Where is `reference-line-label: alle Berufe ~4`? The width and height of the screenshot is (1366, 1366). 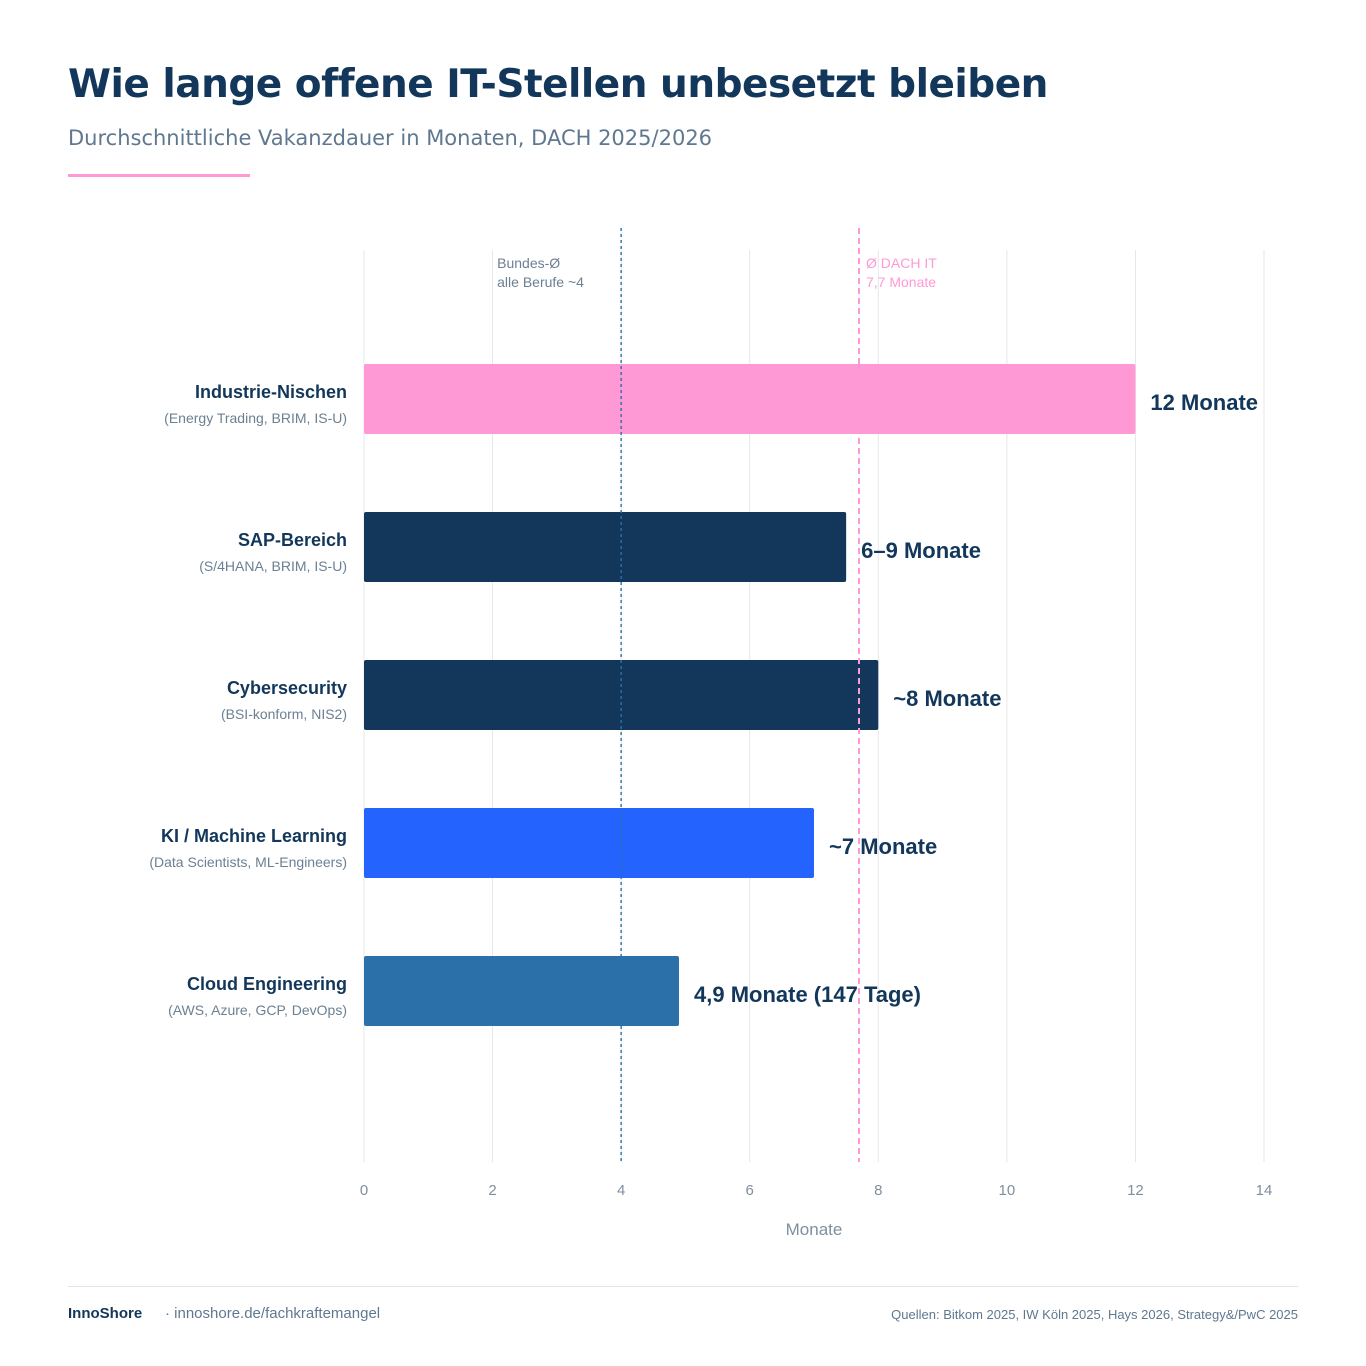
reference-line-label: alle Berufe ~4 is located at coordinates (540, 282).